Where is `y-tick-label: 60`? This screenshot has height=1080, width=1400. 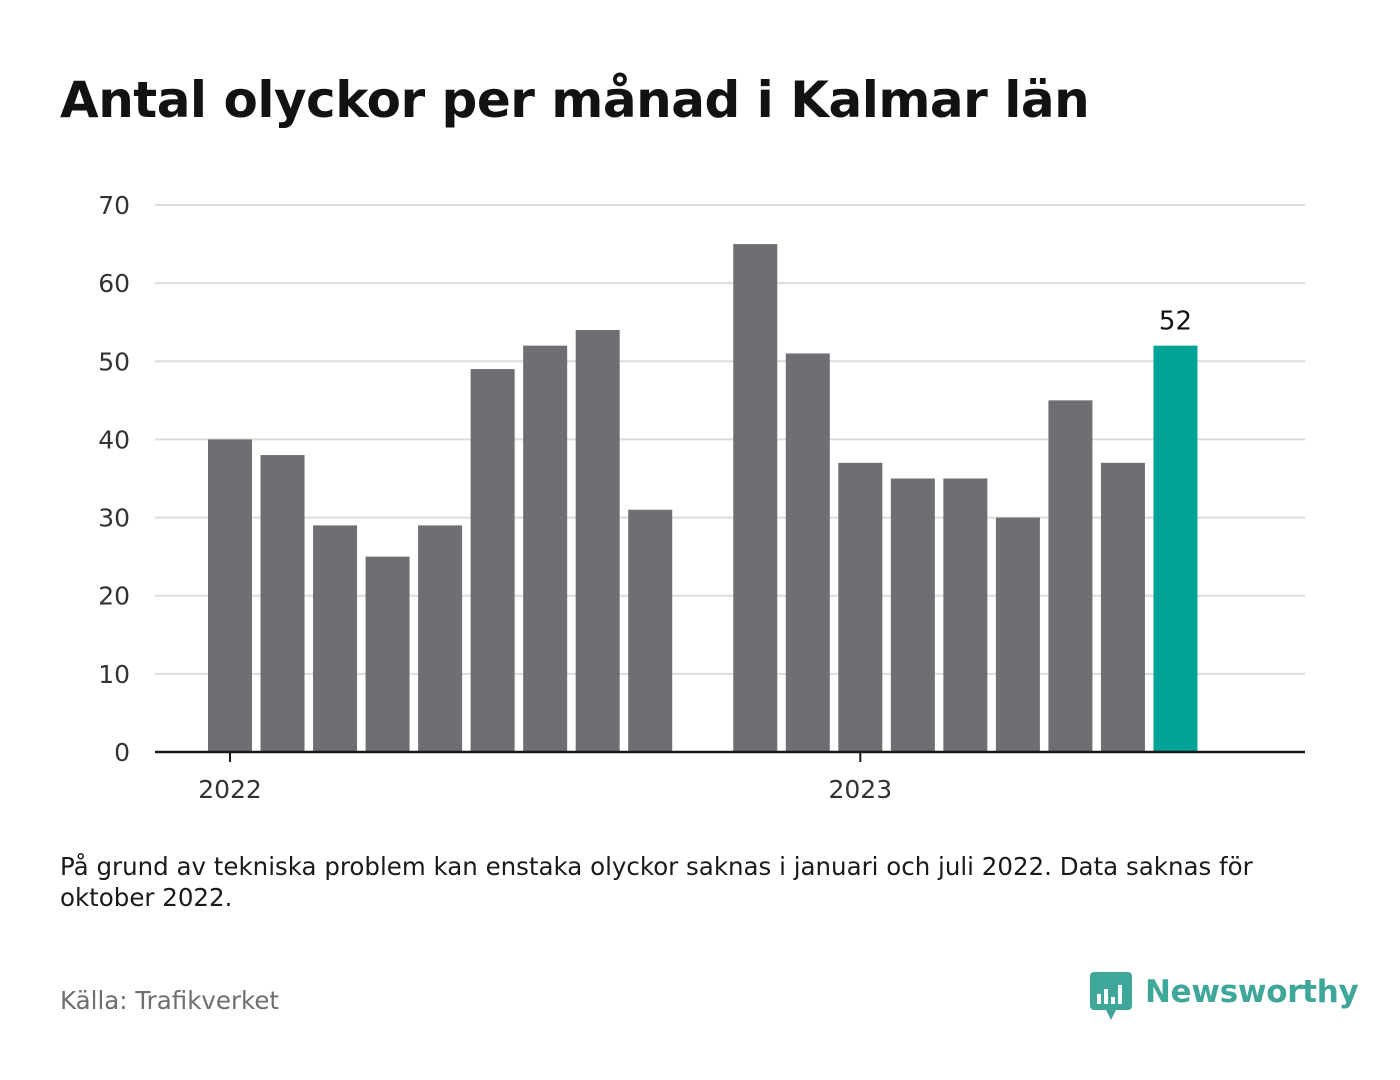 y-tick-label: 60 is located at coordinates (114, 283).